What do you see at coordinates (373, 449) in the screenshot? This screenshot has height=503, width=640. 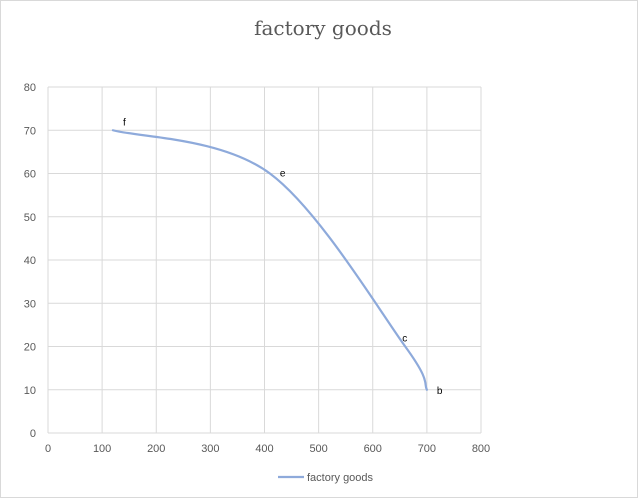 I see `x-tick-label: 600` at bounding box center [373, 449].